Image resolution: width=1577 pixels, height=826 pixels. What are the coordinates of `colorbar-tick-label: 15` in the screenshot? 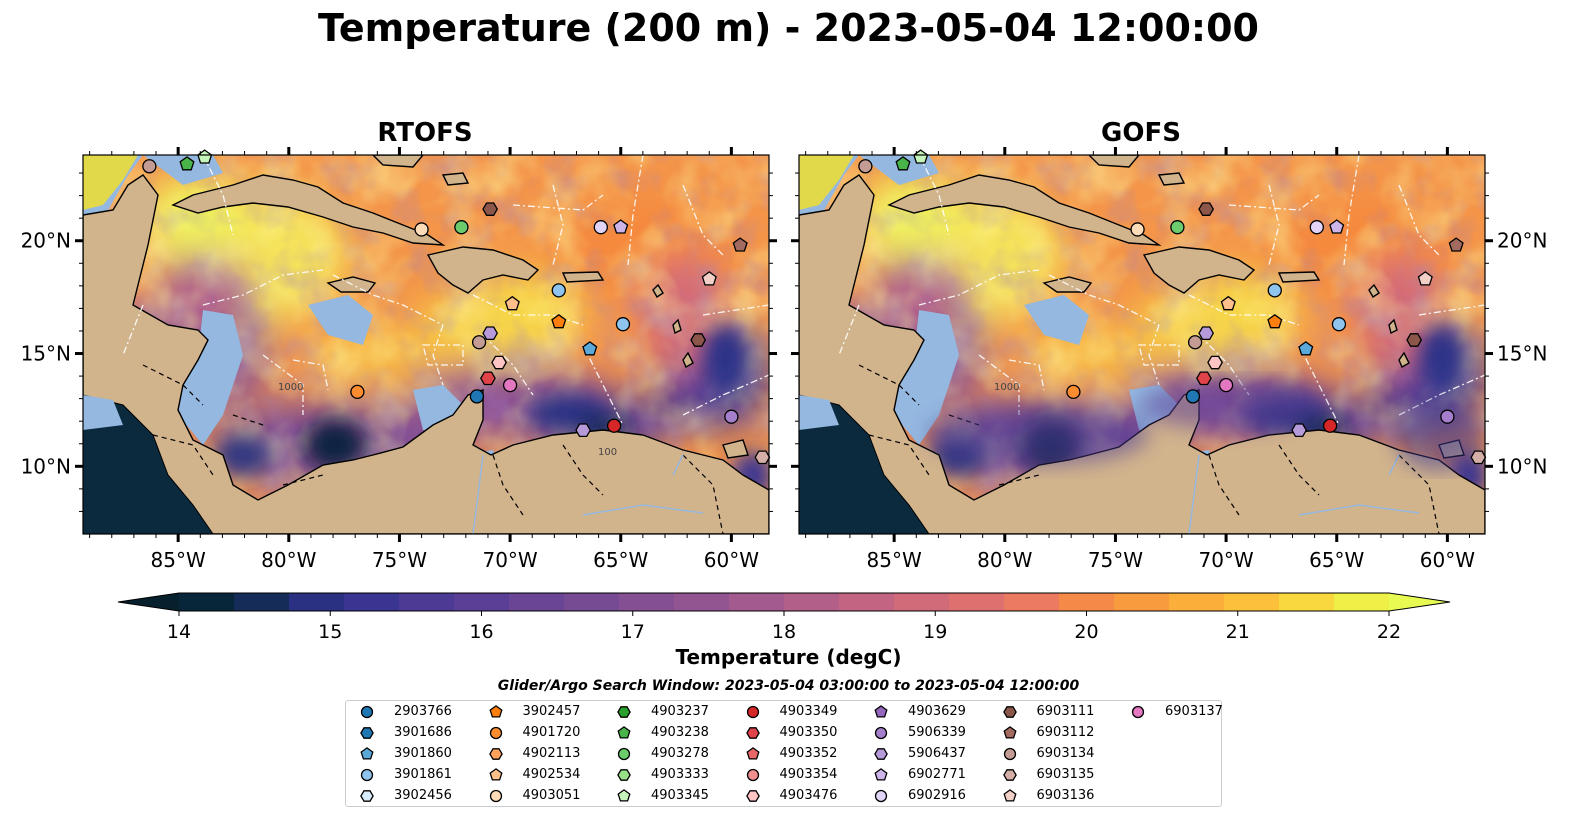 It's located at (330, 632).